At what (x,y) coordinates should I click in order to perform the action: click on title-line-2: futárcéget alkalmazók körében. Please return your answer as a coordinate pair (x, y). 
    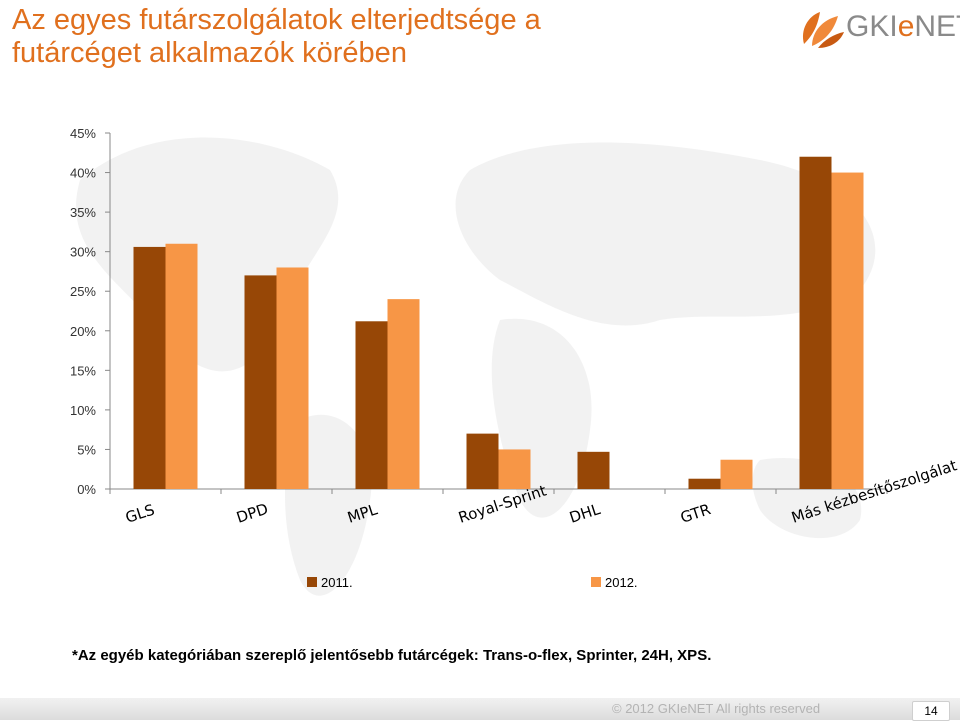
    Looking at the image, I should click on (209, 53).